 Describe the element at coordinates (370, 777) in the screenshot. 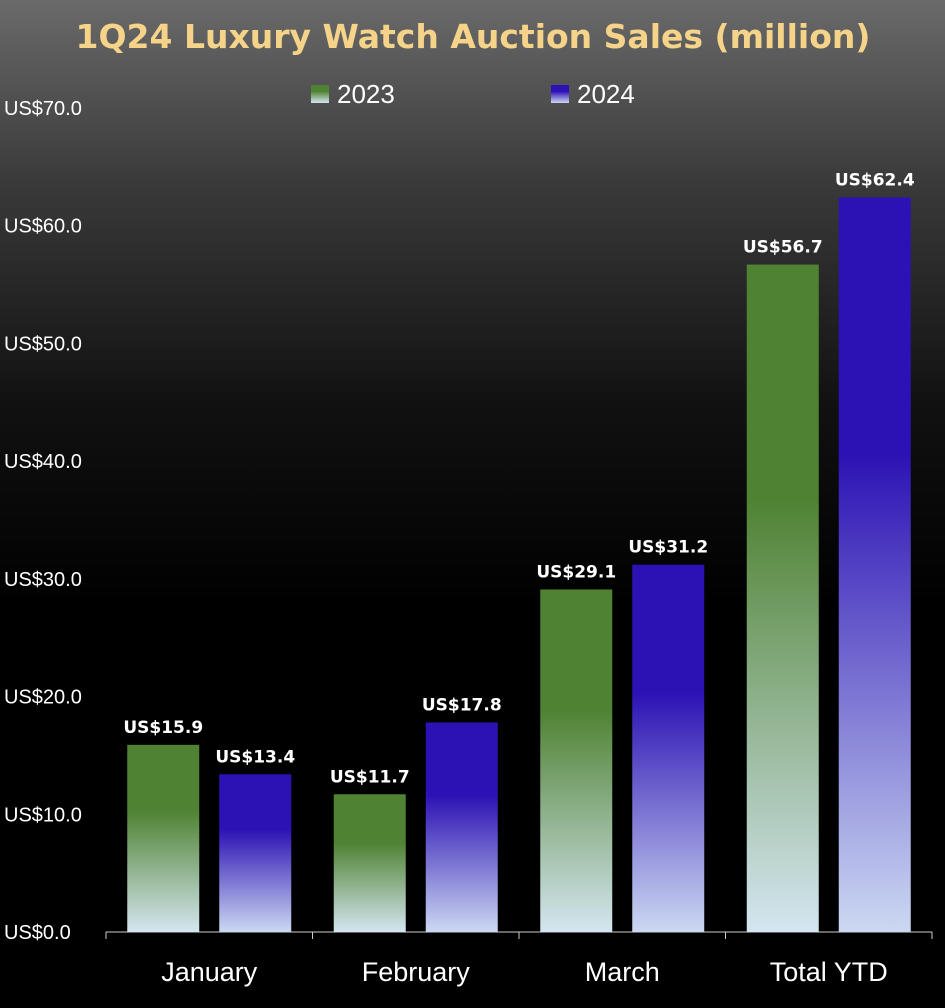

I see `bar-value-label: US$11.7` at that location.